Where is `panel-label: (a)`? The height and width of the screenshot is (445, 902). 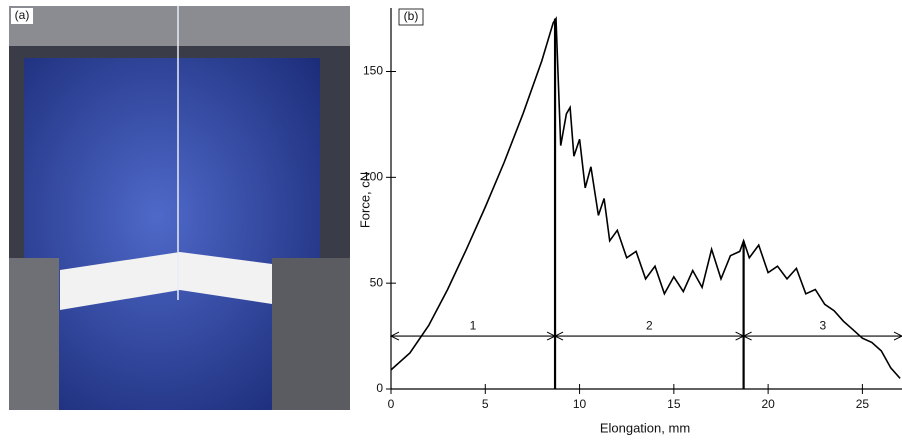 panel-label: (a) is located at coordinates (22, 15).